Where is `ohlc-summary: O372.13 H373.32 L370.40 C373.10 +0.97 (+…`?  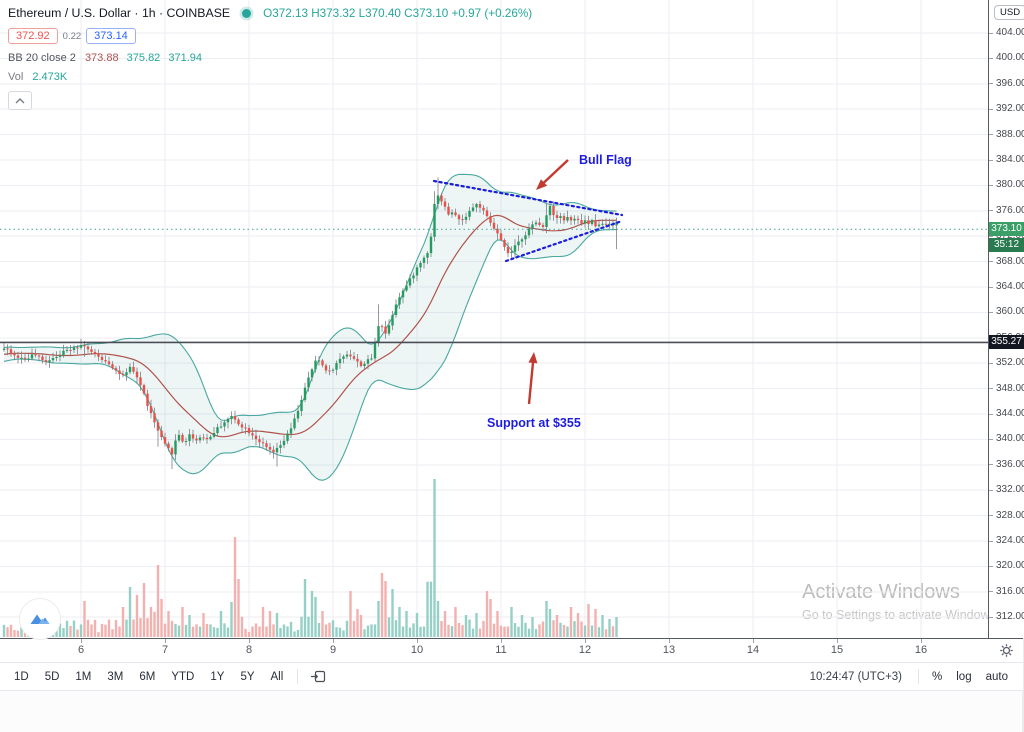 ohlc-summary: O372.13 H373.32 L370.40 C373.10 +0.97 (+… is located at coordinates (398, 13).